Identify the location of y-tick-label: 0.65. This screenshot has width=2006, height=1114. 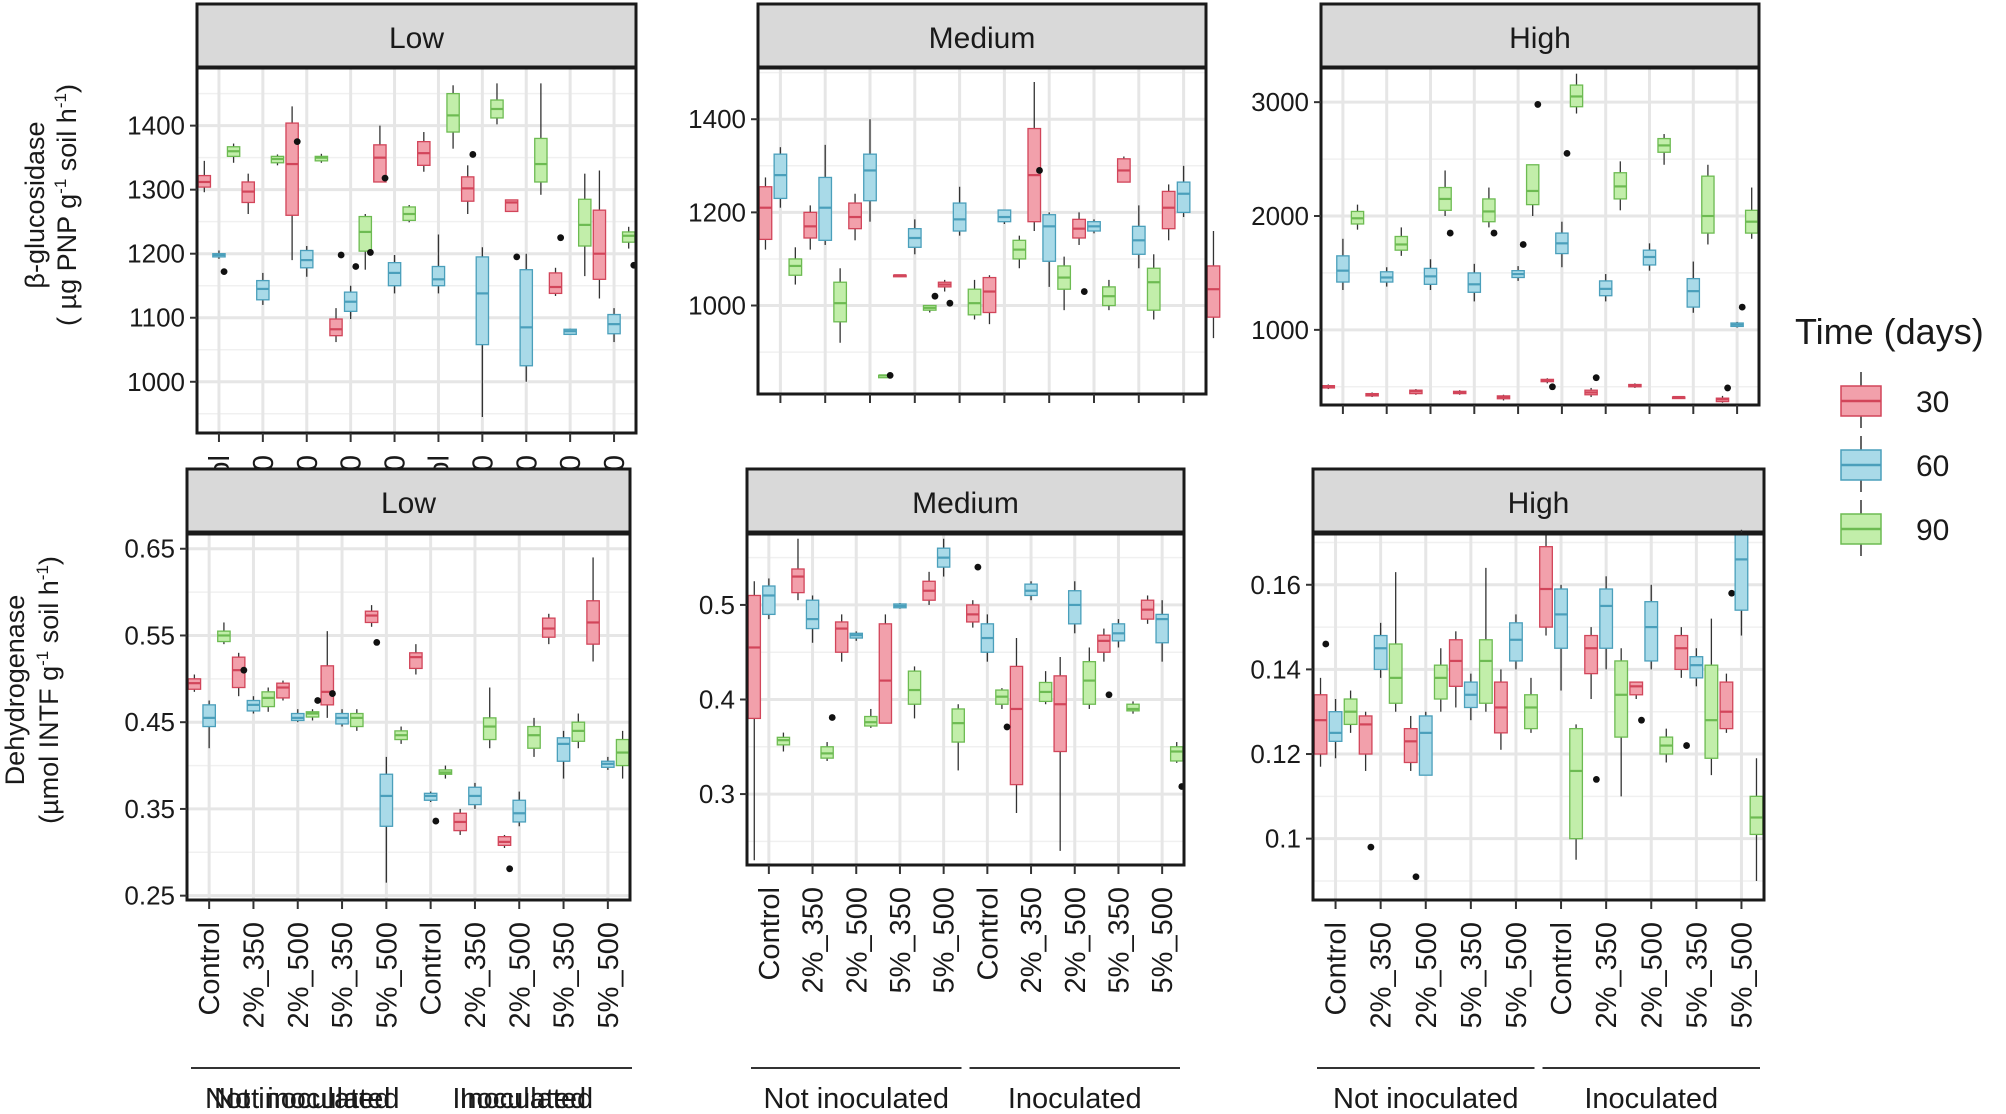
(149, 549).